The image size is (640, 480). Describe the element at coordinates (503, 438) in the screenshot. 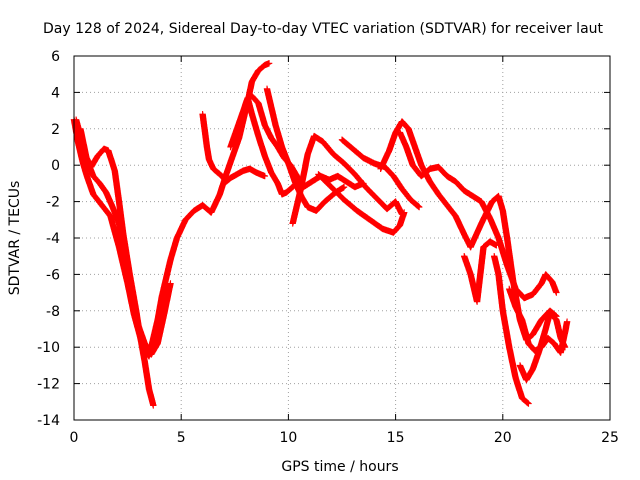

I see `x-tick-label: 20` at that location.